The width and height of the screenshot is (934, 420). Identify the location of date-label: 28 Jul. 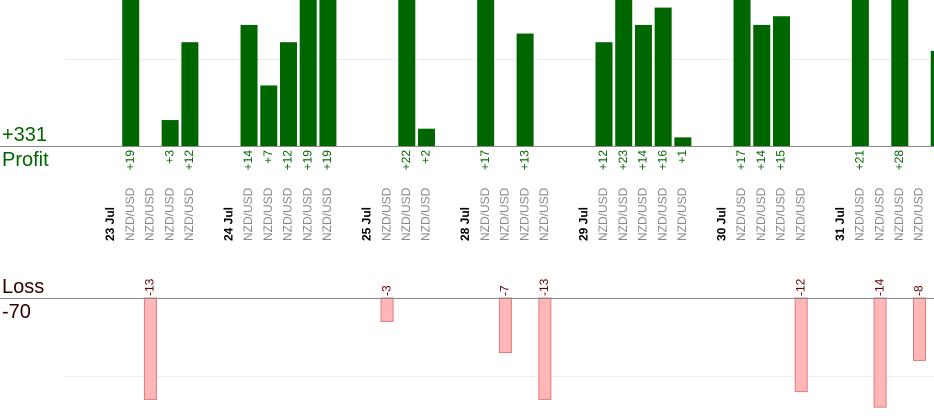
(465, 224).